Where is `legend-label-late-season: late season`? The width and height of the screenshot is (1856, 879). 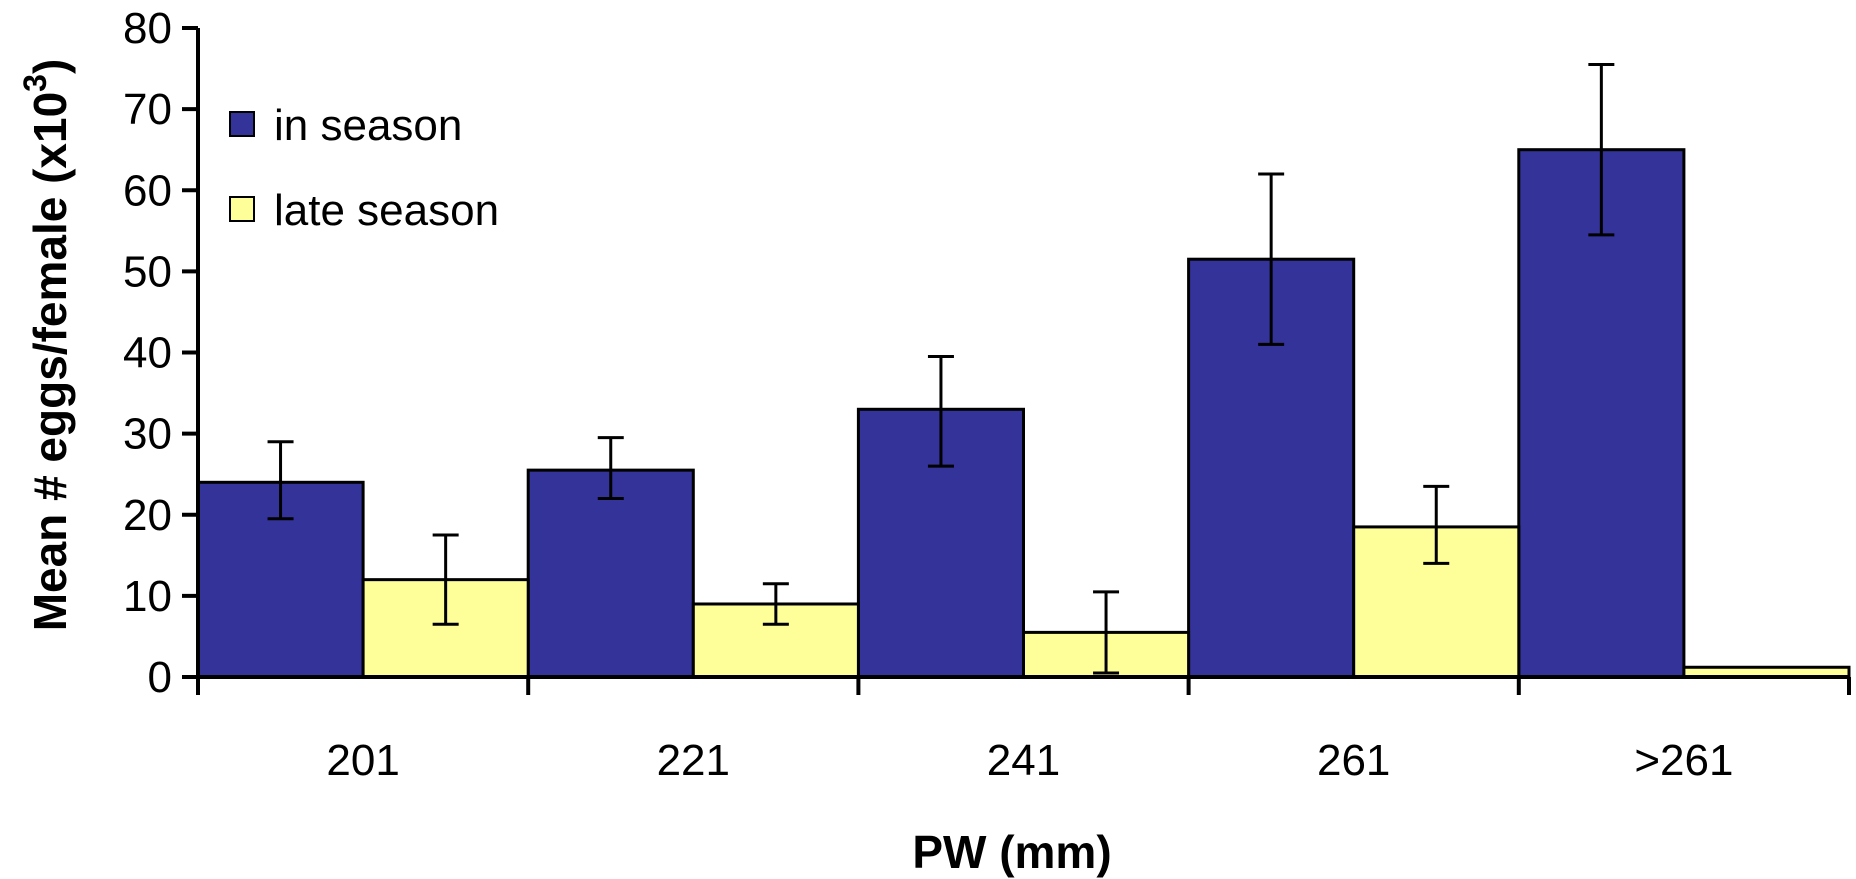 legend-label-late-season: late season is located at coordinates (386, 210).